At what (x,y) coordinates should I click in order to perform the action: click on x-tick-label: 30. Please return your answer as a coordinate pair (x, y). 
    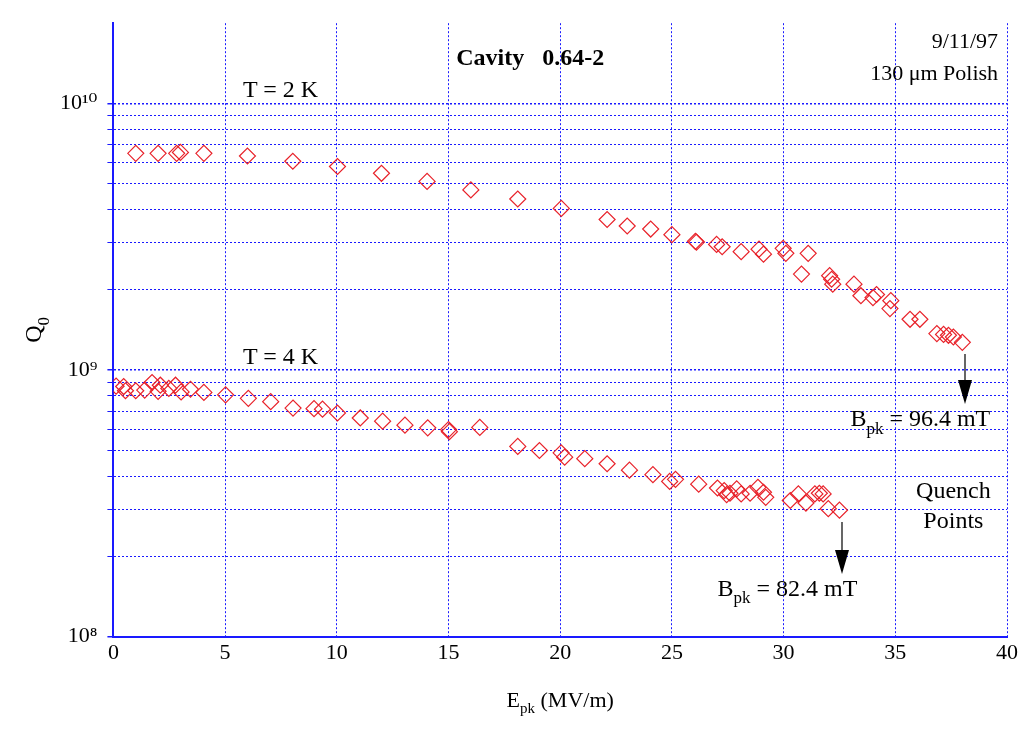
    Looking at the image, I should click on (783, 651).